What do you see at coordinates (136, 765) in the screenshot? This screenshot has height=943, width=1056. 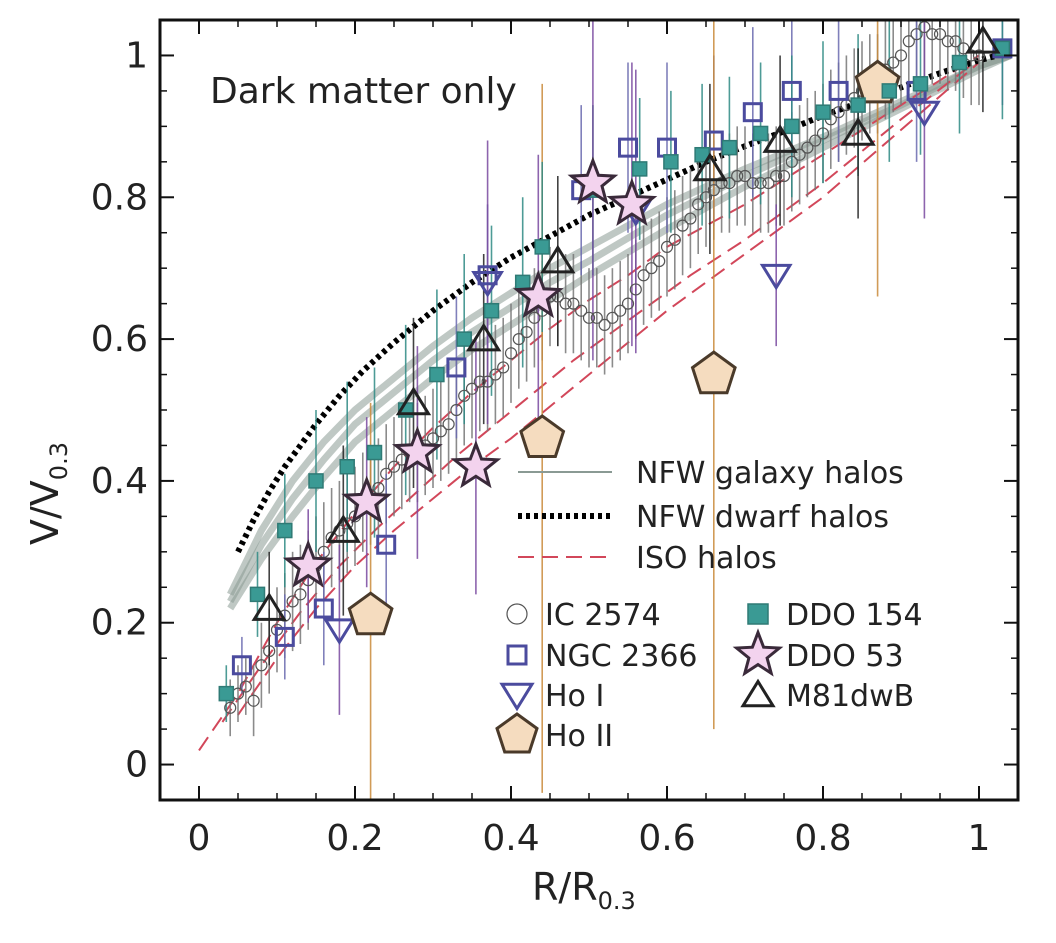 I see `y-tick-label: 0` at bounding box center [136, 765].